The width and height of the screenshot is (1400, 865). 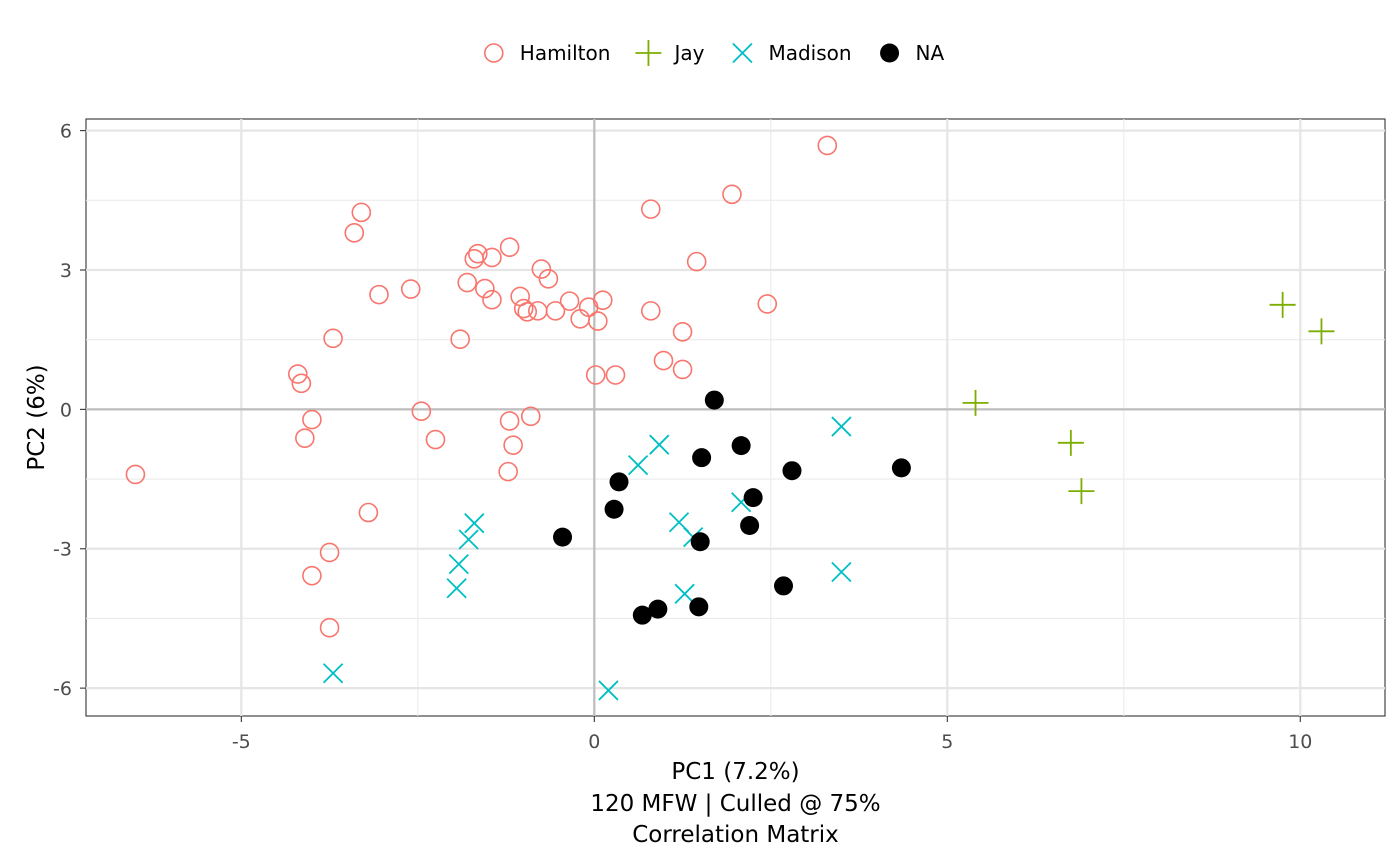 What do you see at coordinates (66, 132) in the screenshot?
I see `y-tick-label: 6` at bounding box center [66, 132].